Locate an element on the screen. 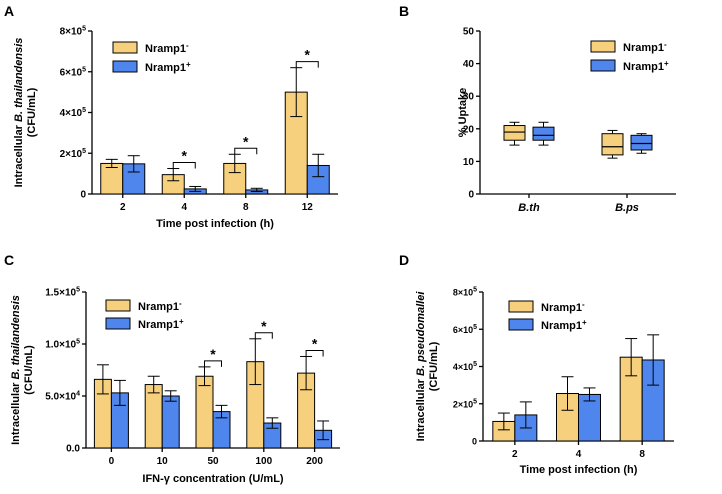  chart-a-x-tick-label: 8 is located at coordinates (246, 207).